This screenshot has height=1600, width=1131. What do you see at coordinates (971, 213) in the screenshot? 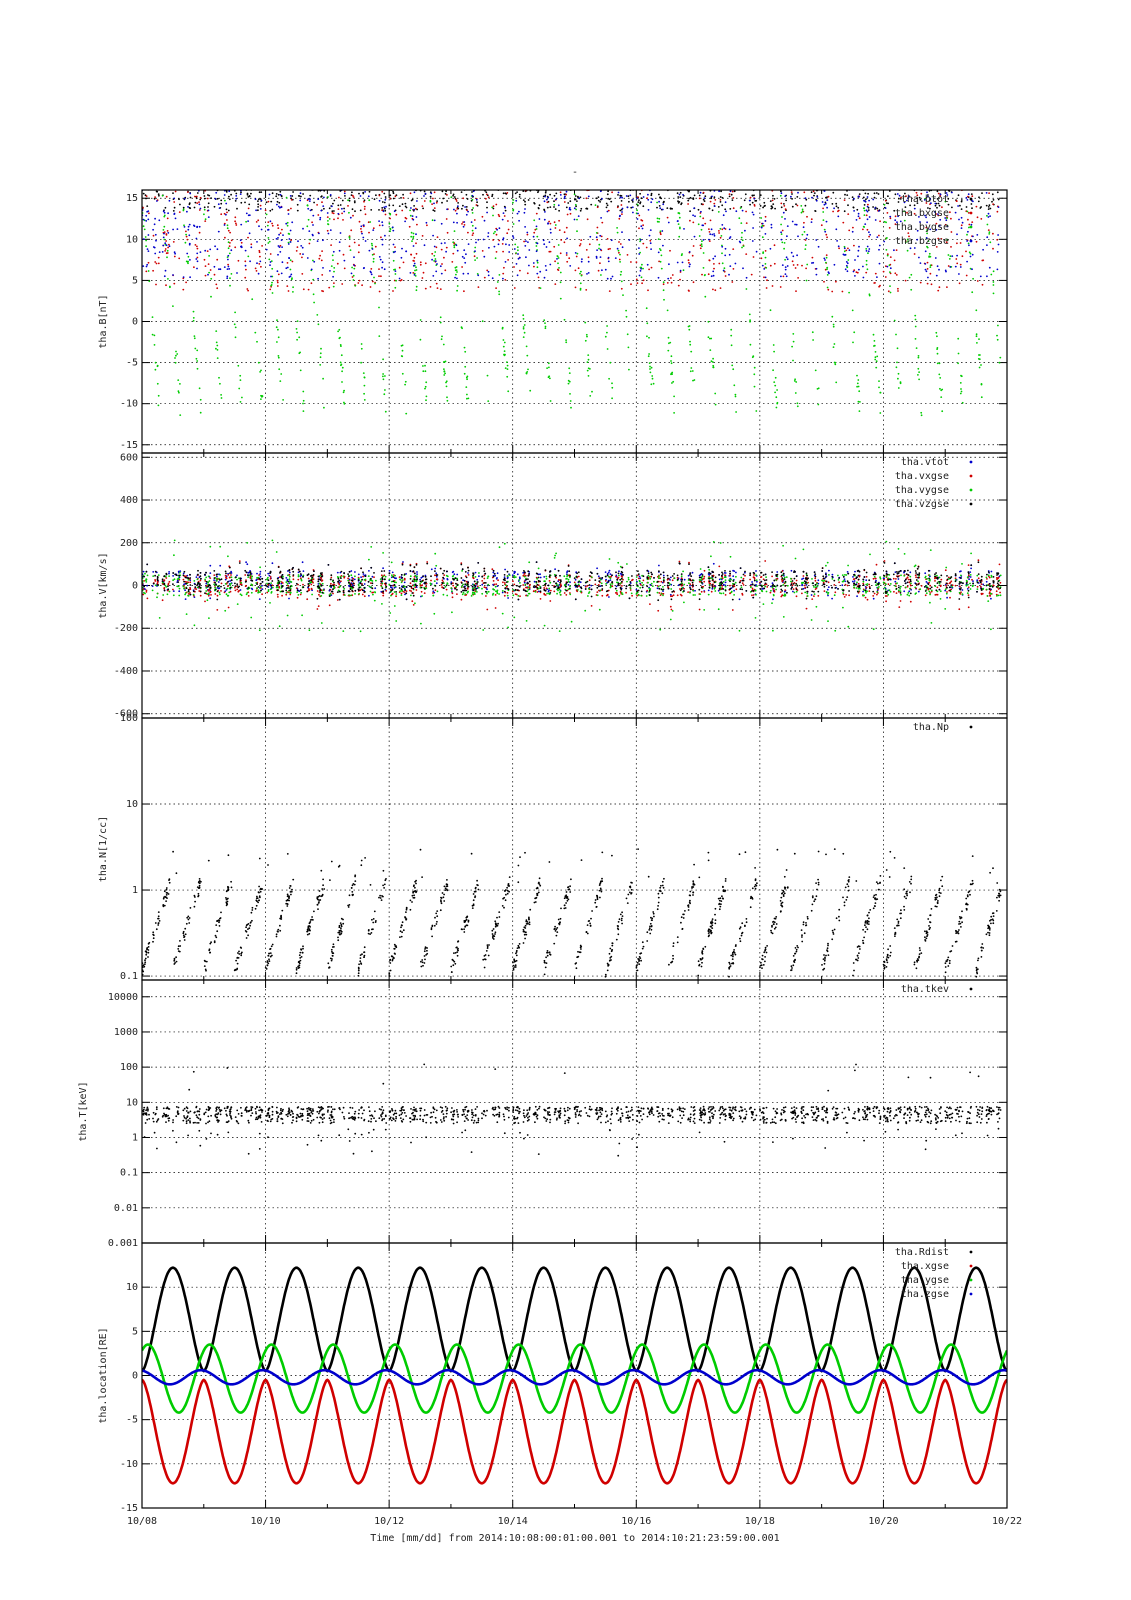
I see `legend-marker` at bounding box center [971, 213].